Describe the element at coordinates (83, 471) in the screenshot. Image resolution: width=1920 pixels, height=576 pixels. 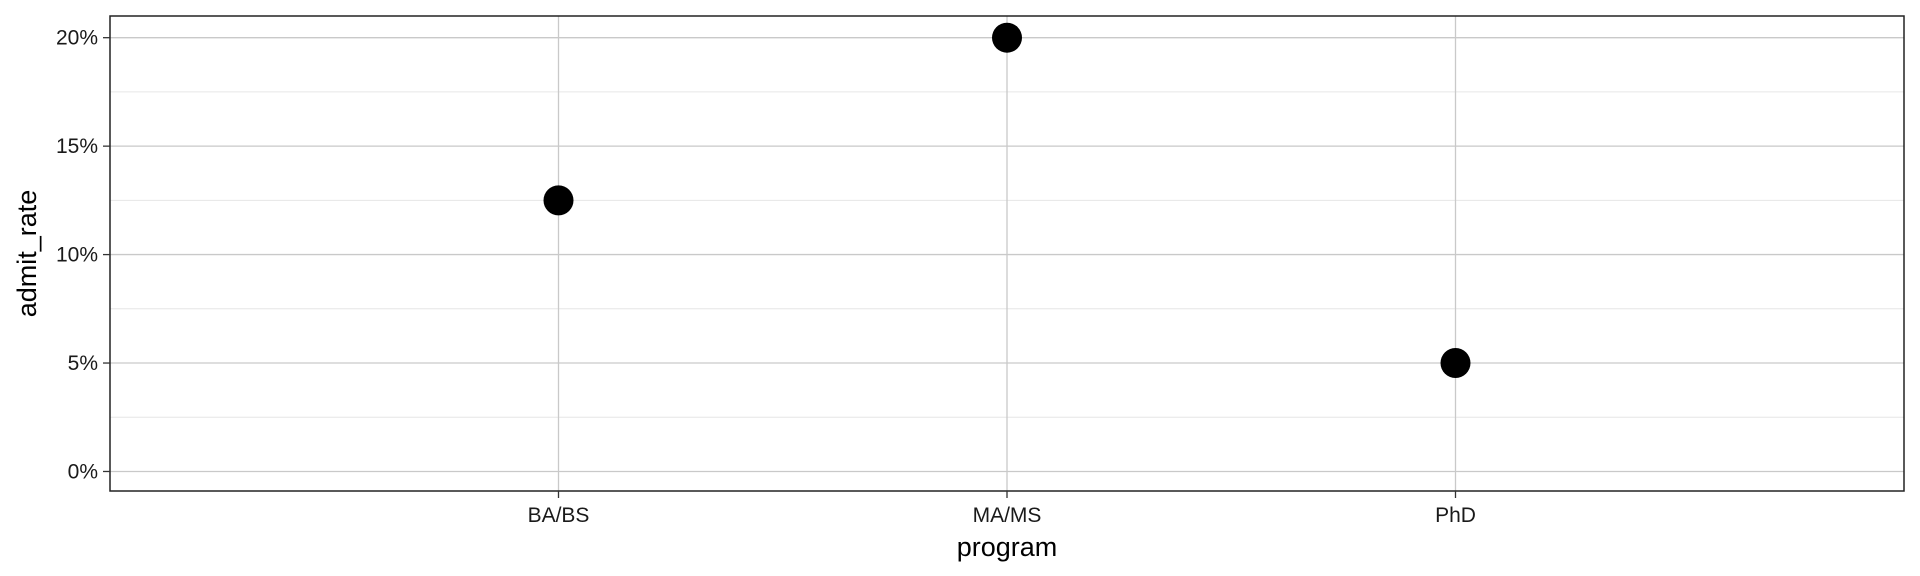
I see `y-tick-label: 0%` at that location.